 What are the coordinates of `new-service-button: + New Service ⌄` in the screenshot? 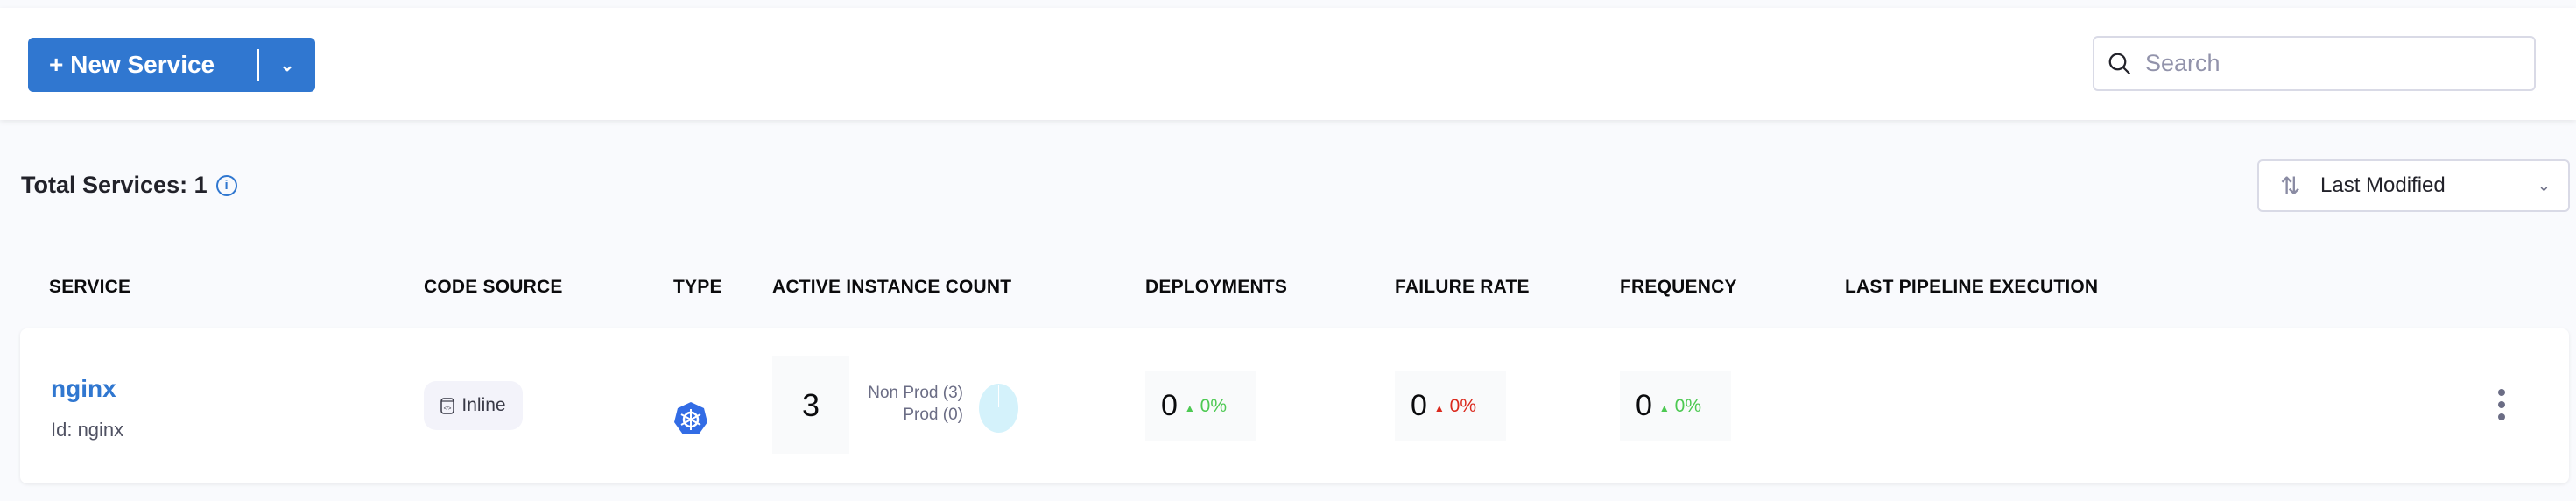 It's located at (171, 65).